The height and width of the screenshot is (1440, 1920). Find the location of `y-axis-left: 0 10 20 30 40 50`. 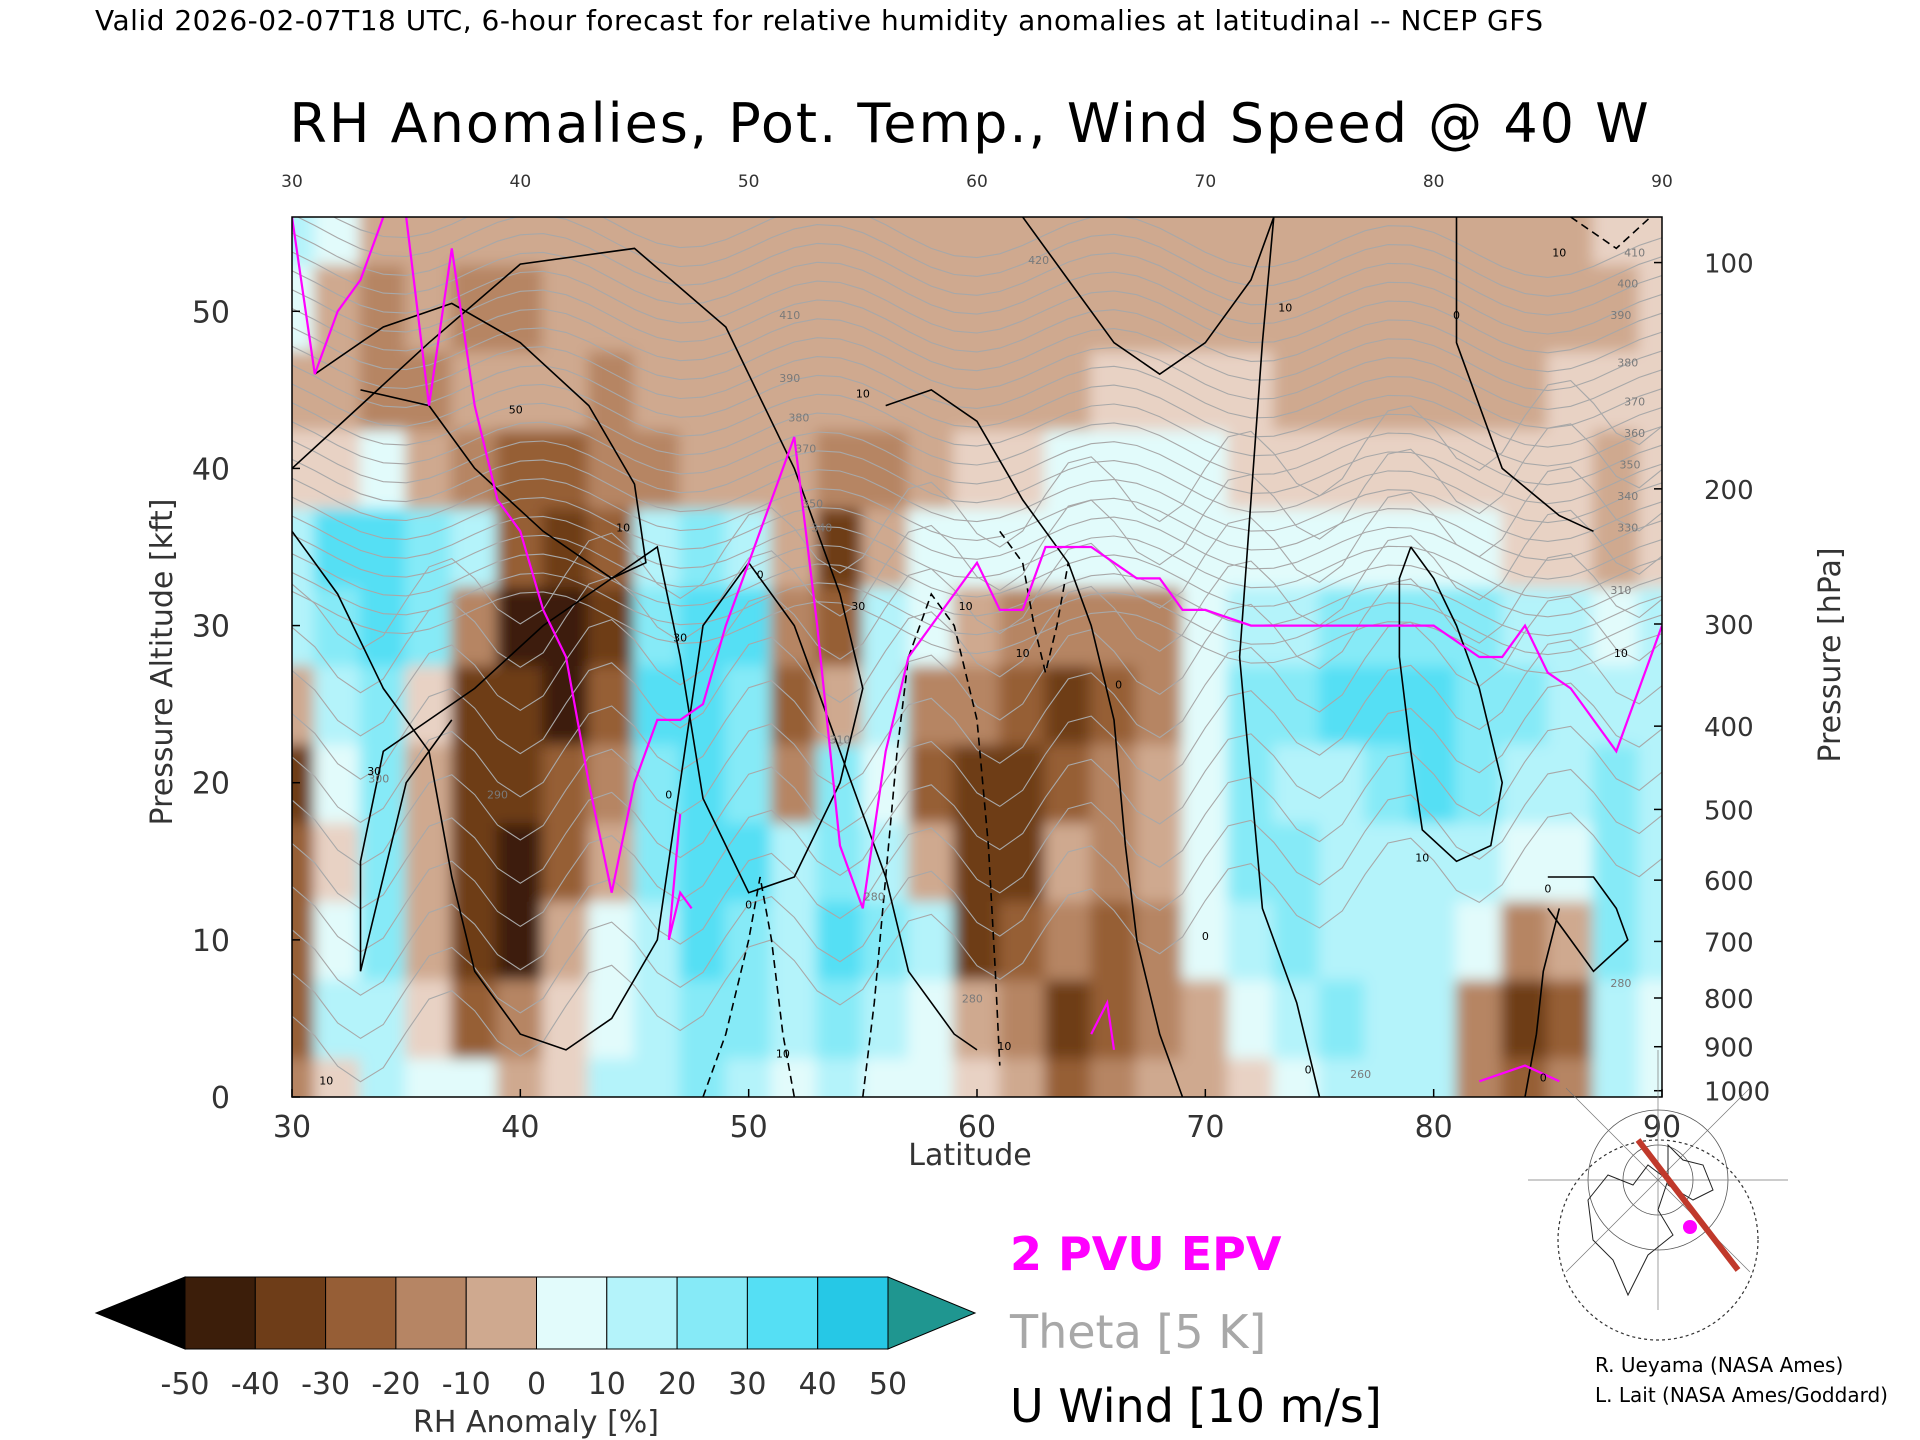

y-axis-left: 0 10 20 30 40 50 is located at coordinates (246, 705).